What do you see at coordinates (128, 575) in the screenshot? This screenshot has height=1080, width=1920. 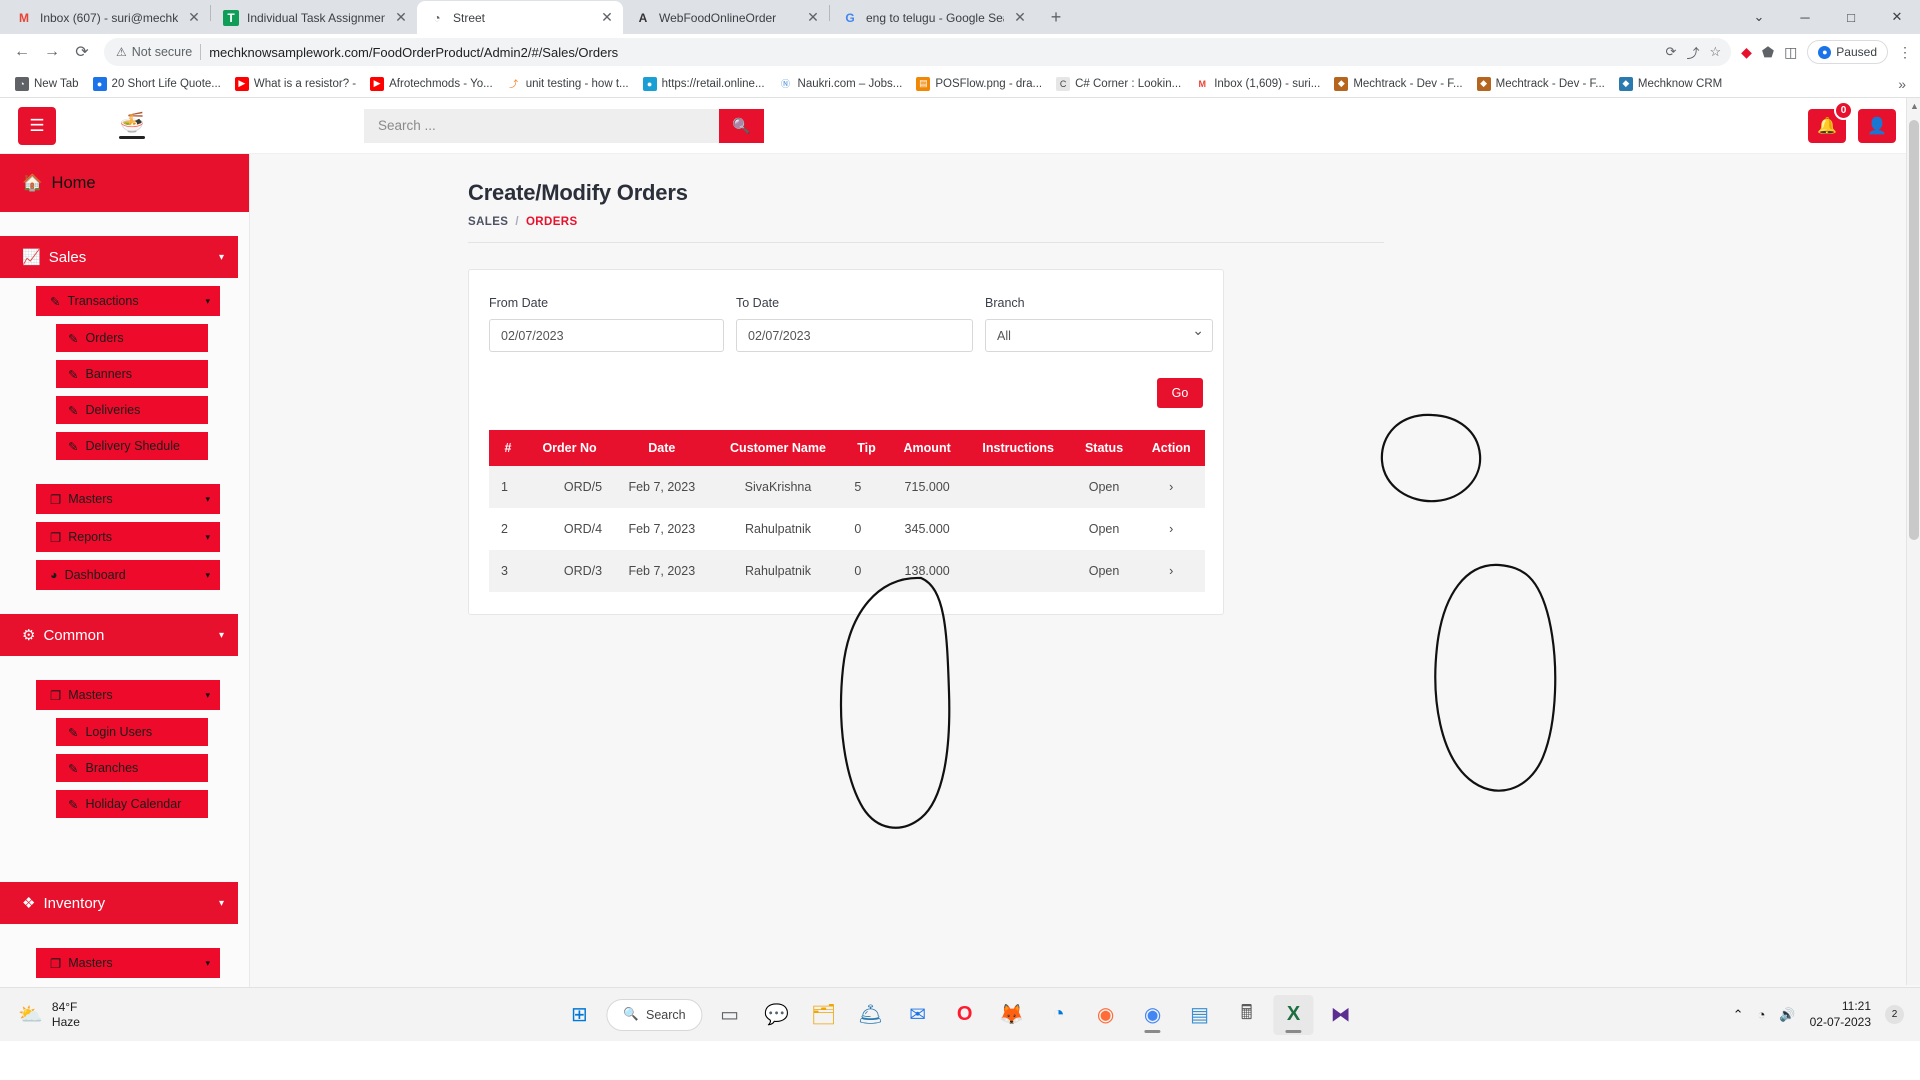 I see `sidebar-sub-dashboard: ◕ Dashboard ▾` at bounding box center [128, 575].